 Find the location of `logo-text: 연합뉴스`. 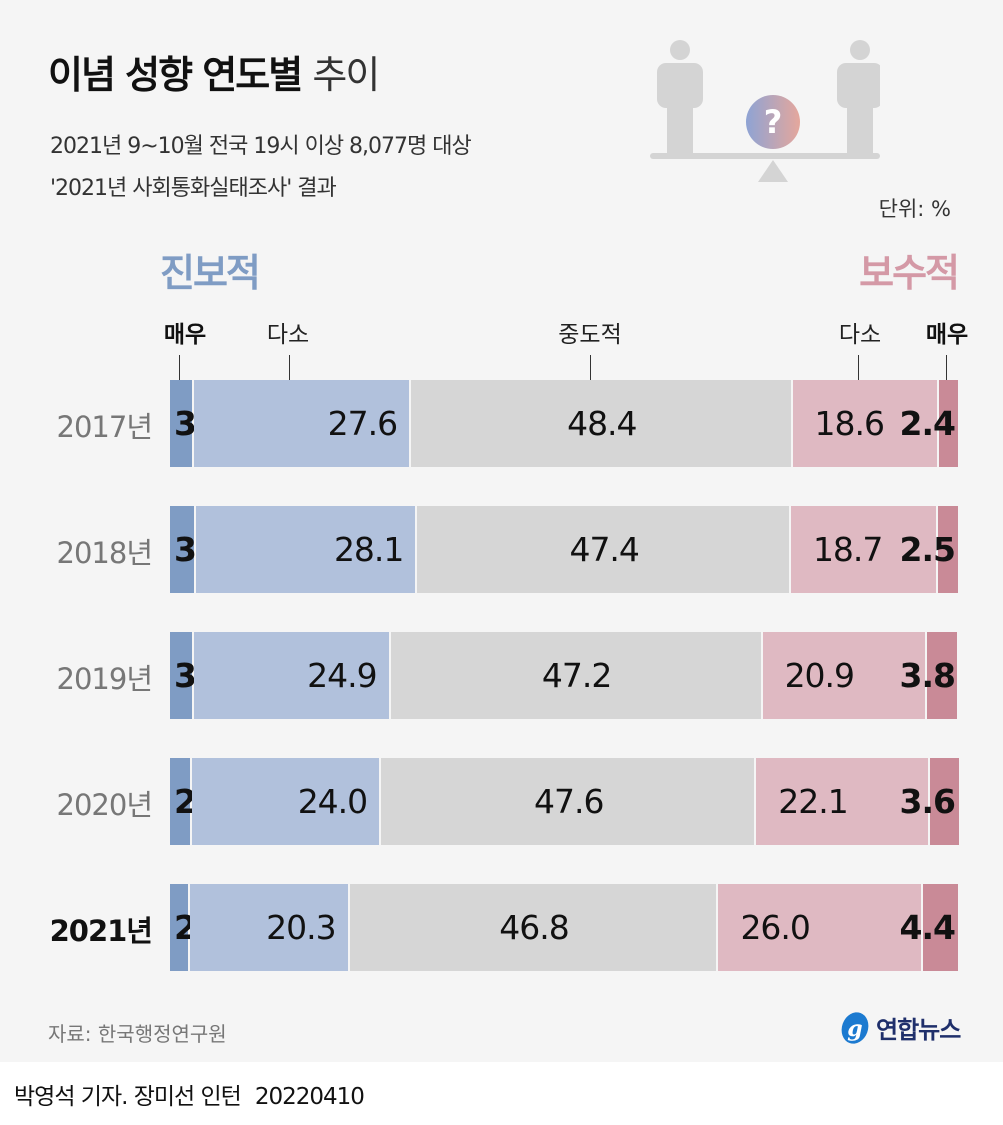

logo-text: 연합뉴스 is located at coordinates (918, 1030).